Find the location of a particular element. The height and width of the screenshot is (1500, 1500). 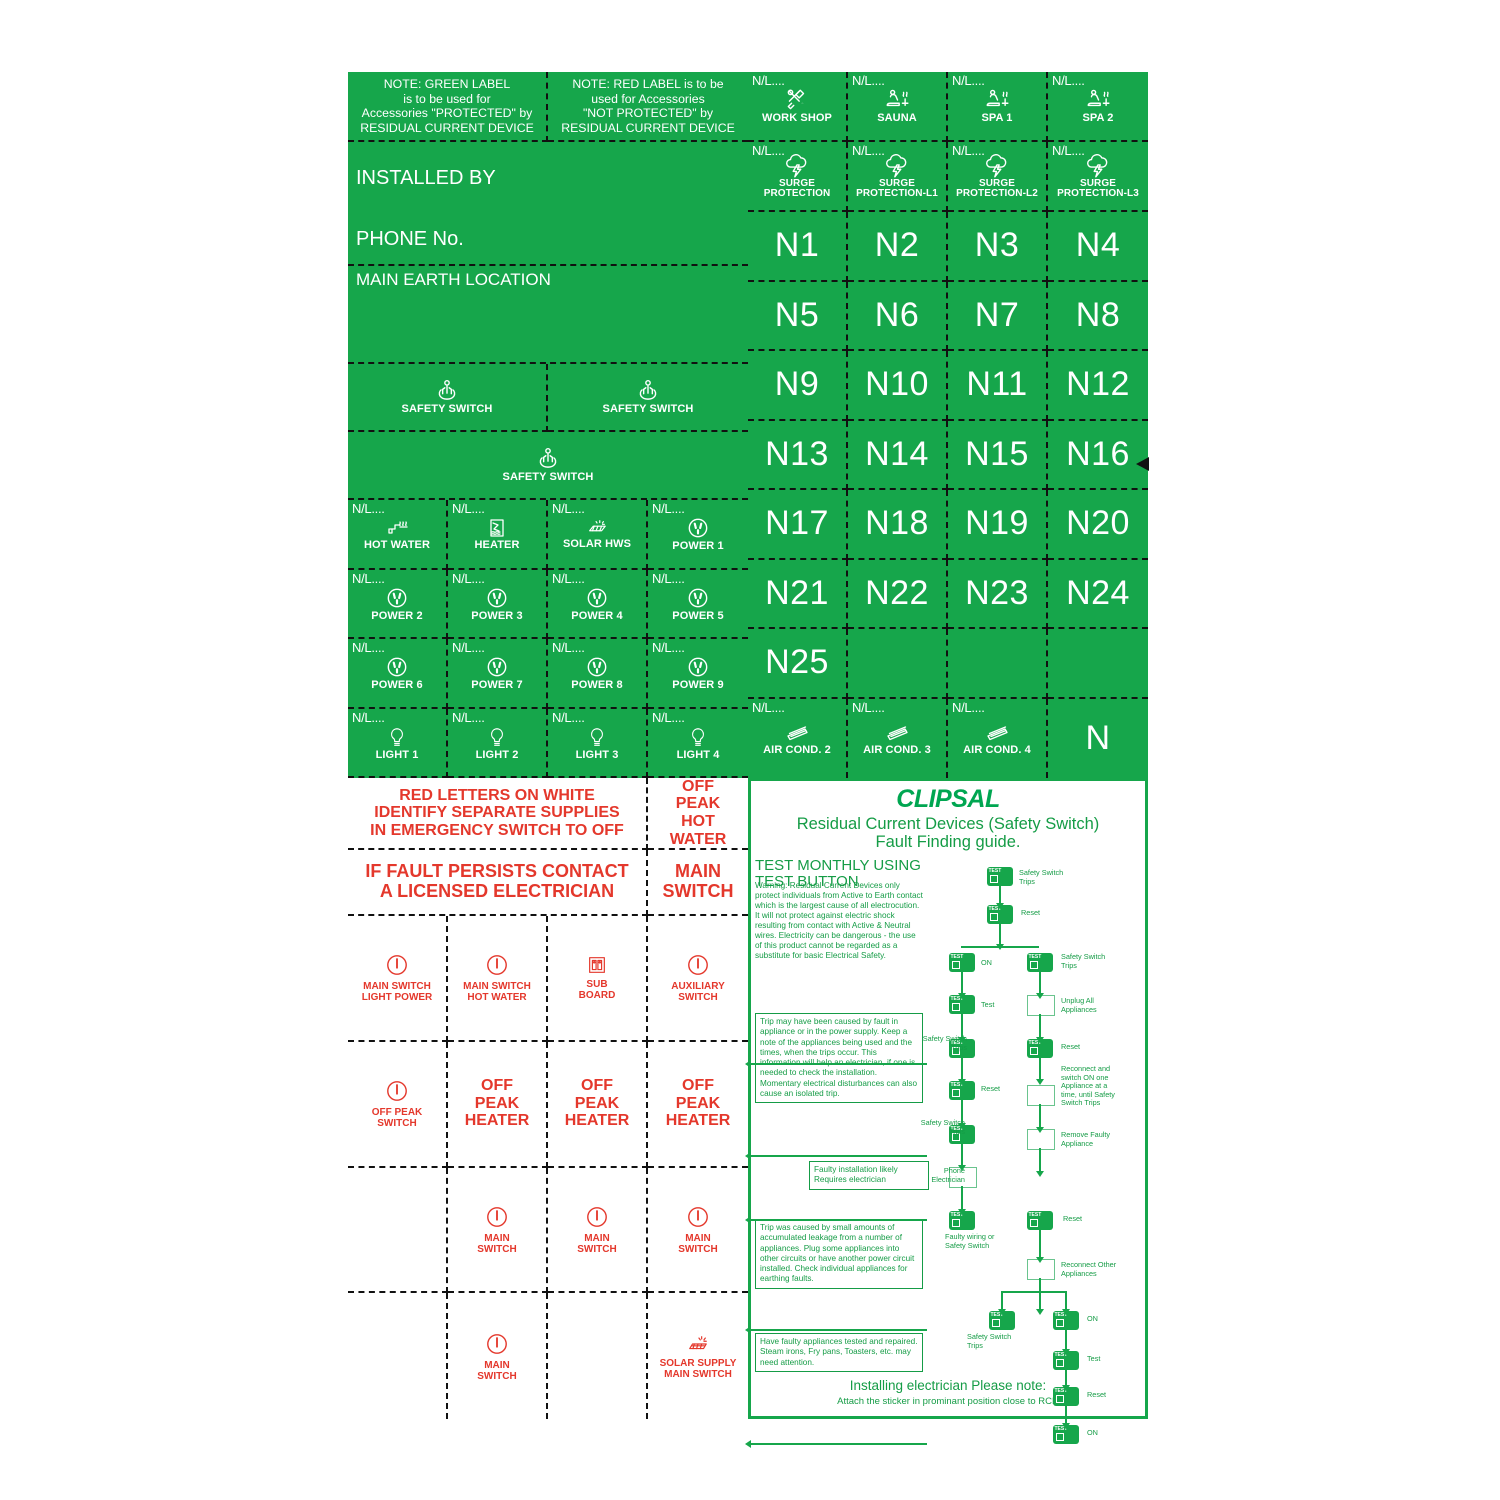

neutral-number: N is located at coordinates (1098, 737).